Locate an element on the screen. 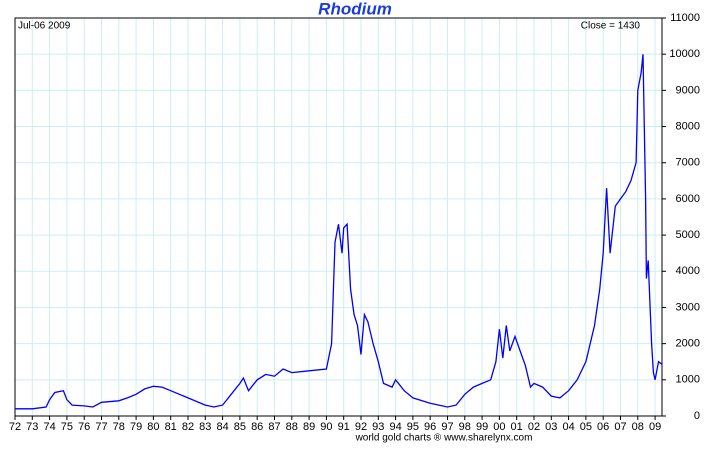 Image resolution: width=706 pixels, height=453 pixels. y-tick-label: 2000 is located at coordinates (688, 344).